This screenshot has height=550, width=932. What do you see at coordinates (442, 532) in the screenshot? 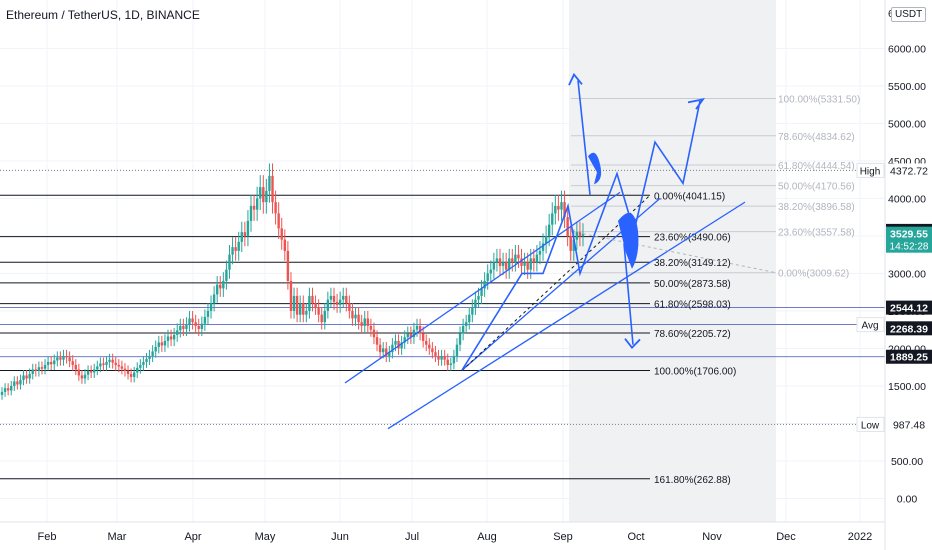
I see `time-axis: Feb Mar Apr May Jun Jul Aug Sep Oct Nov Dec 2022` at bounding box center [442, 532].